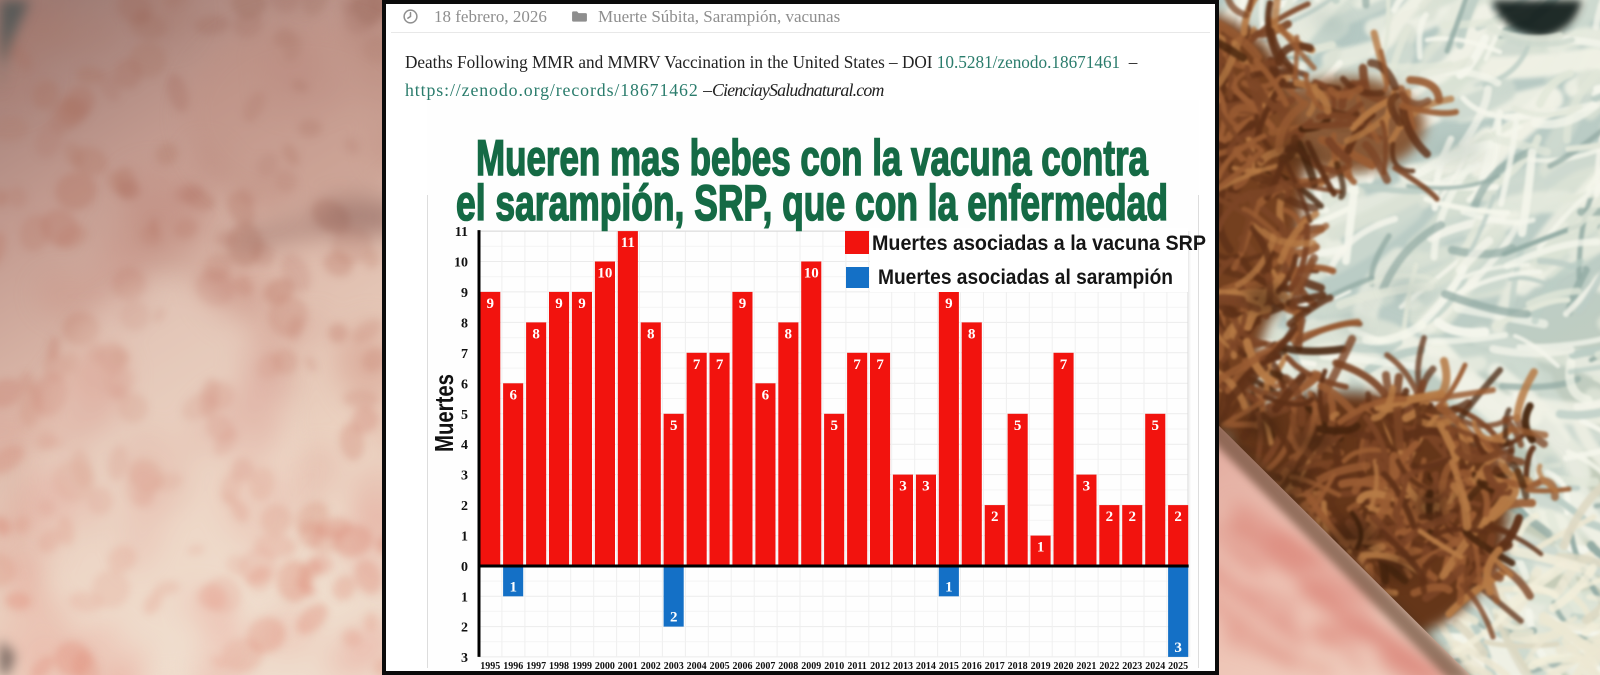 This screenshot has width=1600, height=675. I want to click on svg-text: 2002, so click(651, 665).